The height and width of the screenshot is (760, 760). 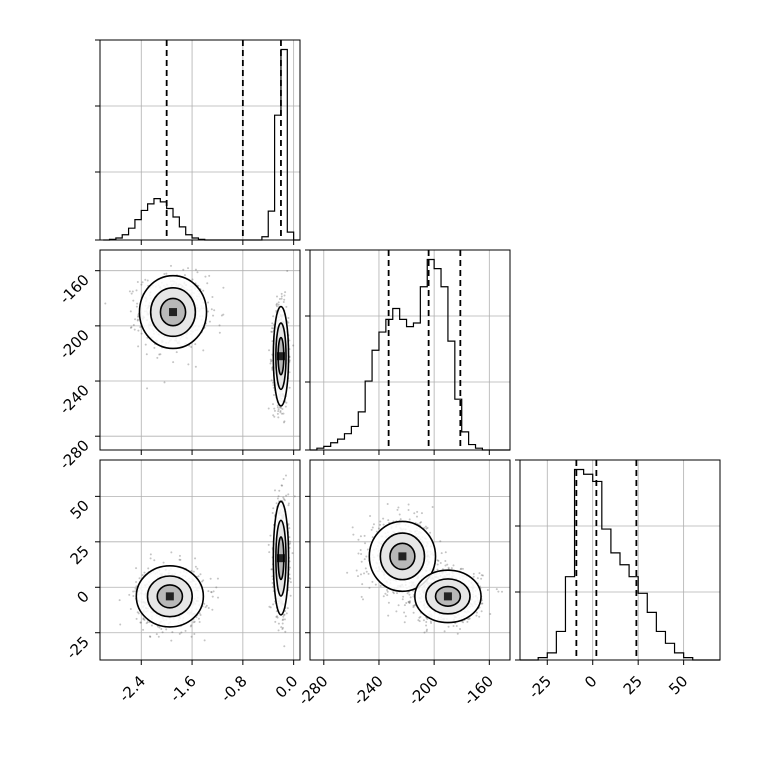 What do you see at coordinates (678, 685) in the screenshot?
I see `x-tick-label: 50` at bounding box center [678, 685].